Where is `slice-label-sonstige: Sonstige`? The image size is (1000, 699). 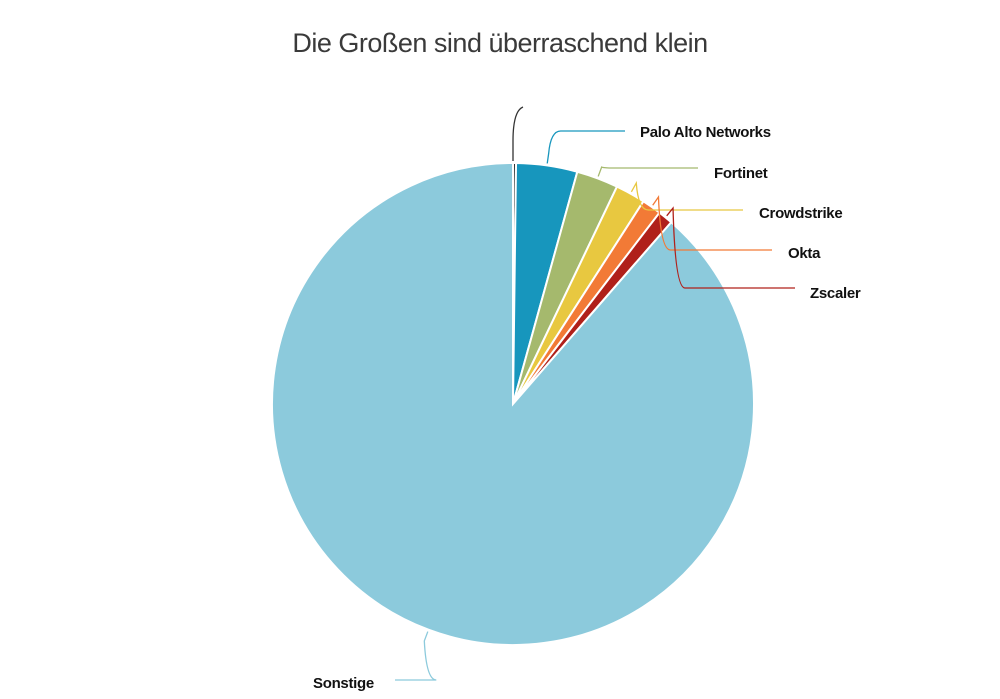 slice-label-sonstige: Sonstige is located at coordinates (343, 683).